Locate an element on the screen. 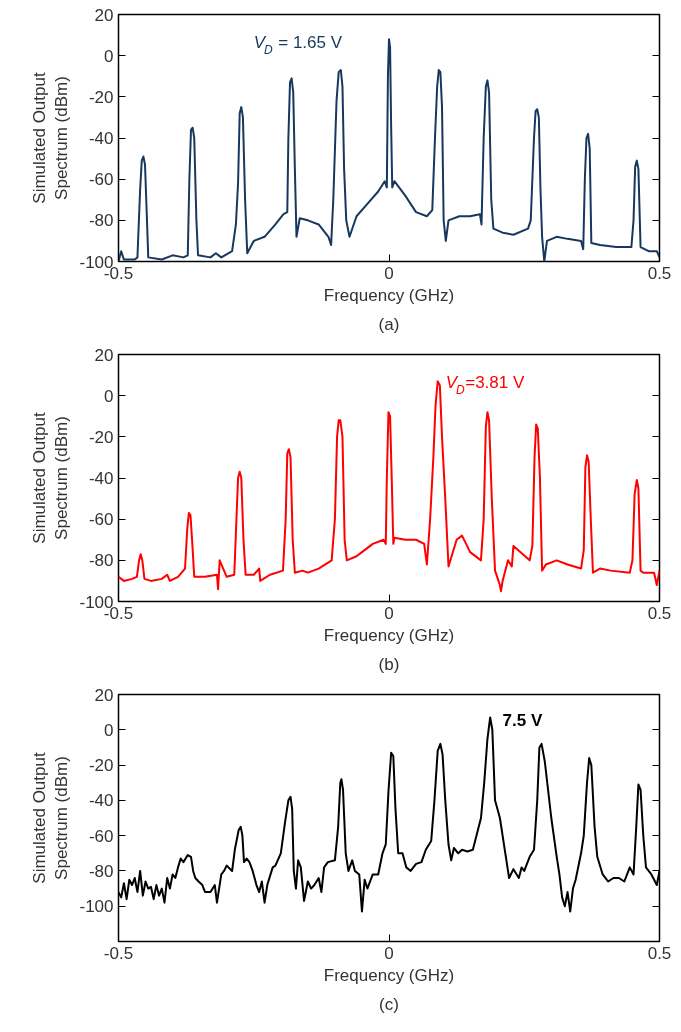 The width and height of the screenshot is (681, 1032). annotation: 7.5 V is located at coordinates (522, 720).